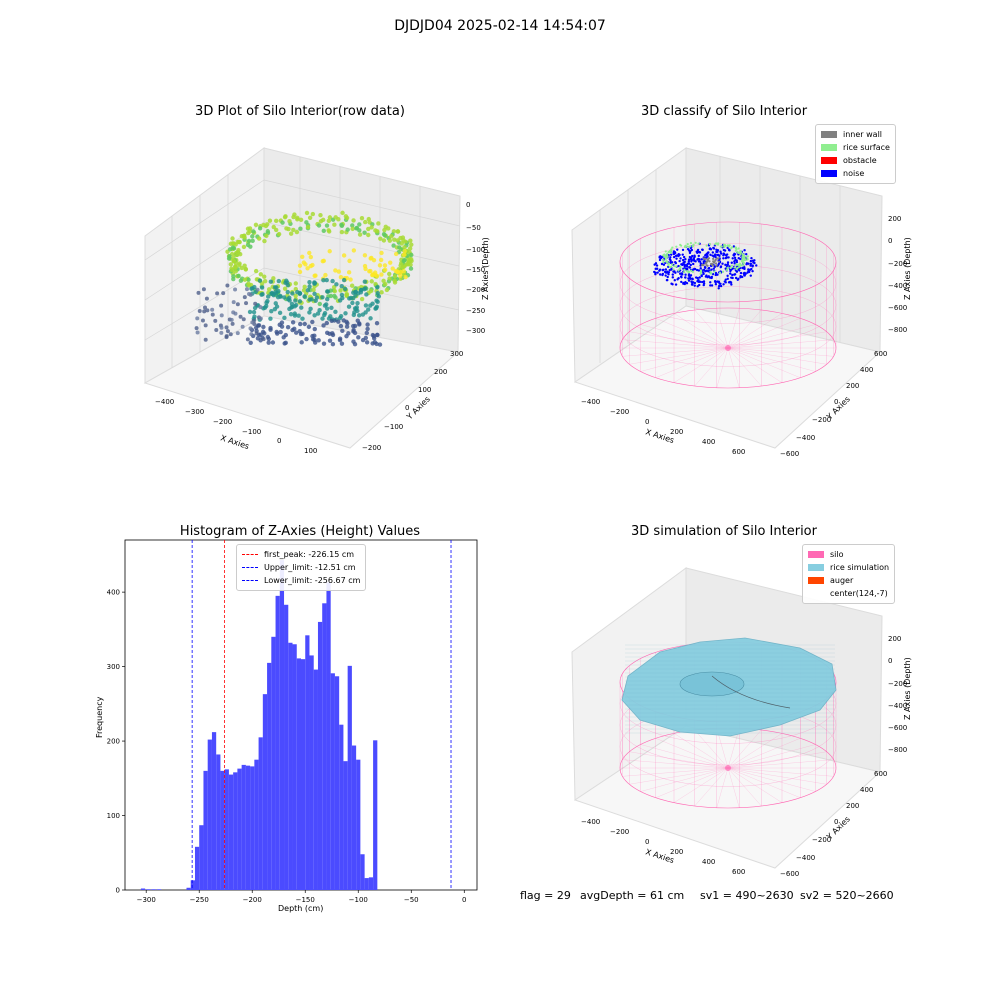 The height and width of the screenshot is (1000, 1000). I want to click on p1-ztick-2: −100, so click(475, 250).